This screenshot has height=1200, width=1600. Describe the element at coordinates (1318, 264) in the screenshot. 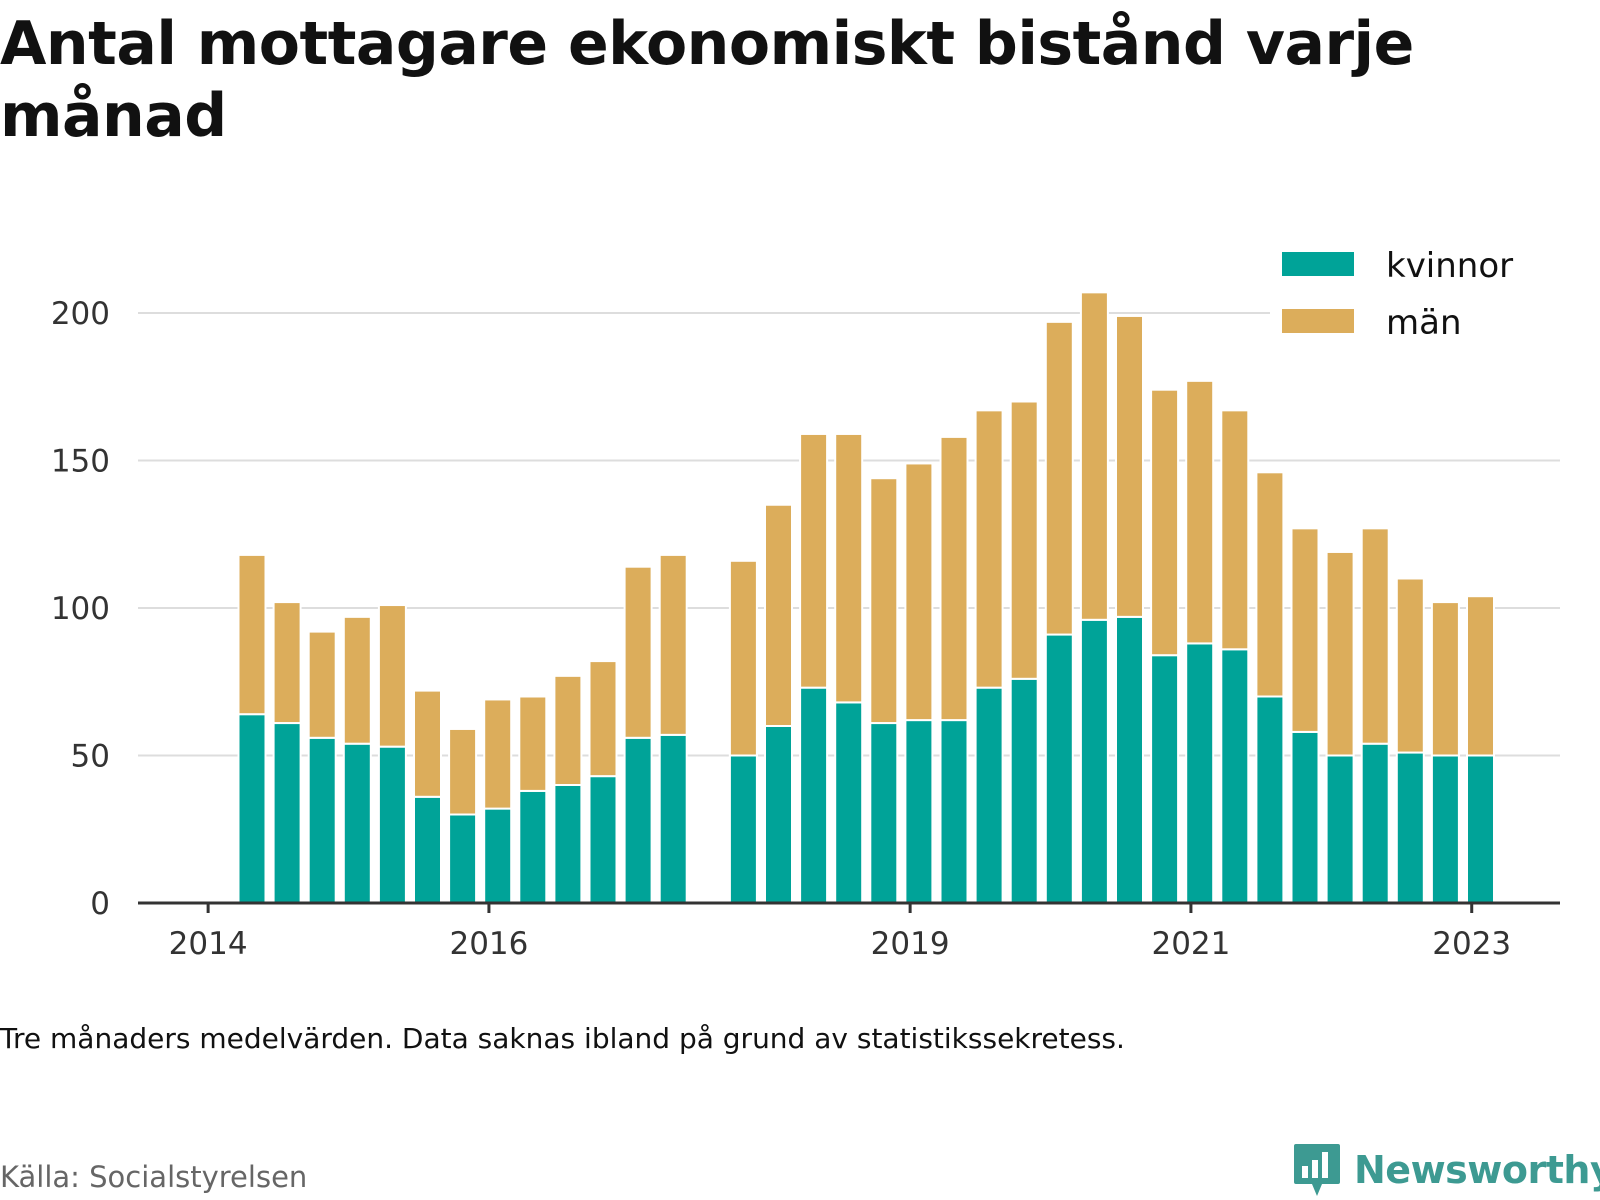

I see `legend-swatch-kvinnor` at that location.